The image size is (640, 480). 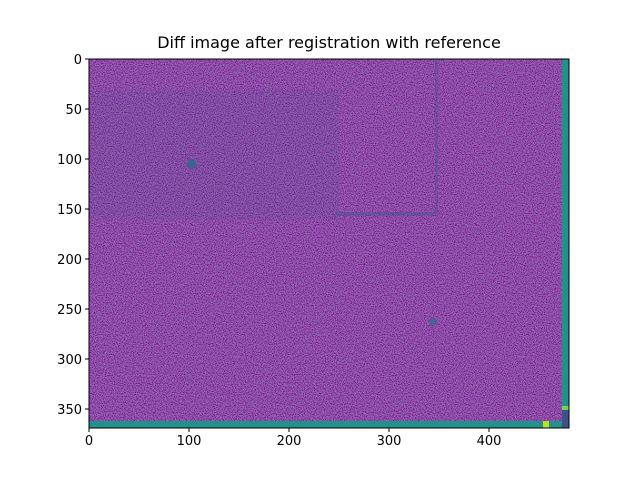 I want to click on x-tick-label: 300, so click(x=389, y=441).